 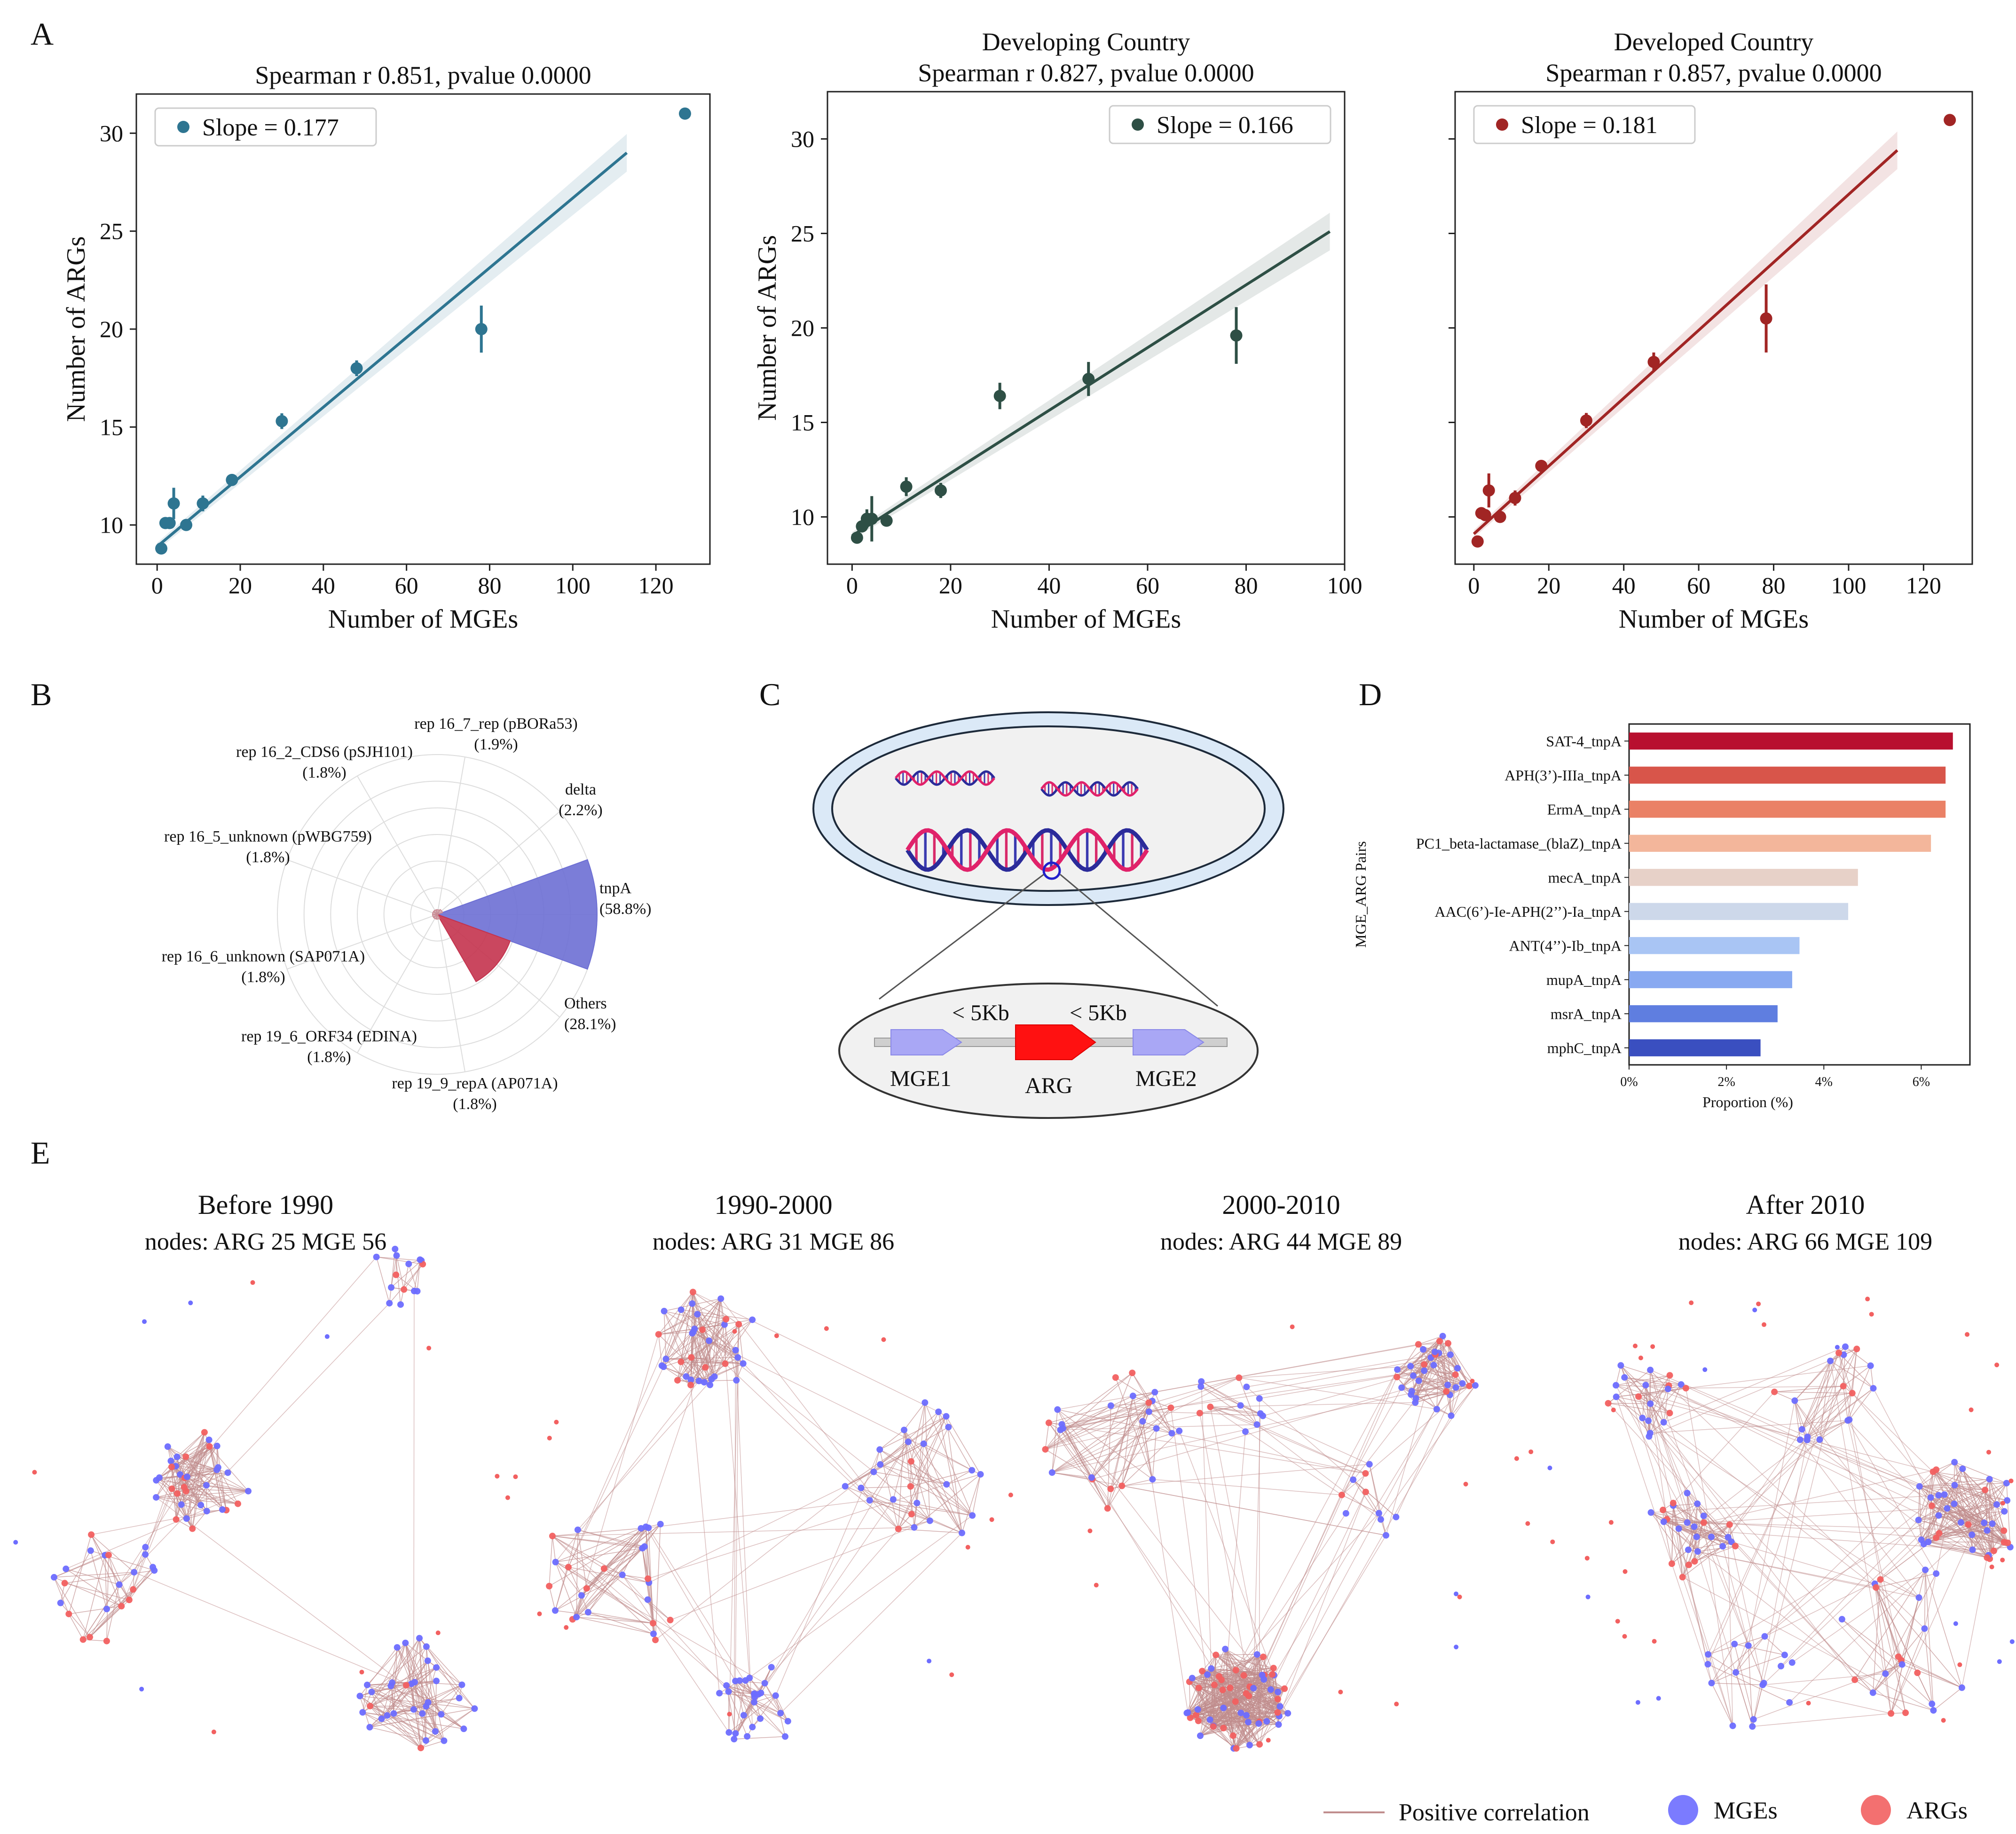 What do you see at coordinates (1474, 585) in the screenshot?
I see `x-tick-label: 0` at bounding box center [1474, 585].